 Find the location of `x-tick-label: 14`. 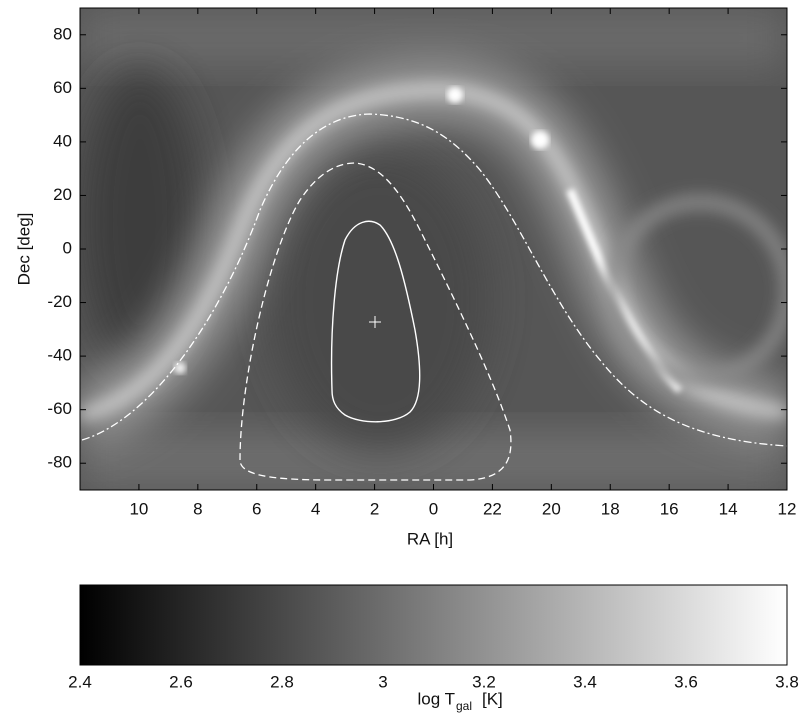

x-tick-label: 14 is located at coordinates (728, 508).